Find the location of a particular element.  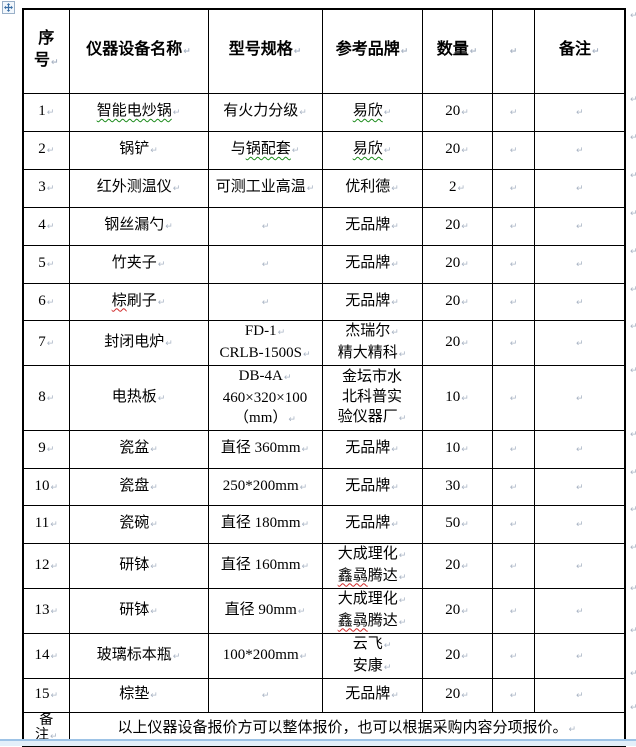

header-cell-remark: 备注↵ is located at coordinates (579, 51).